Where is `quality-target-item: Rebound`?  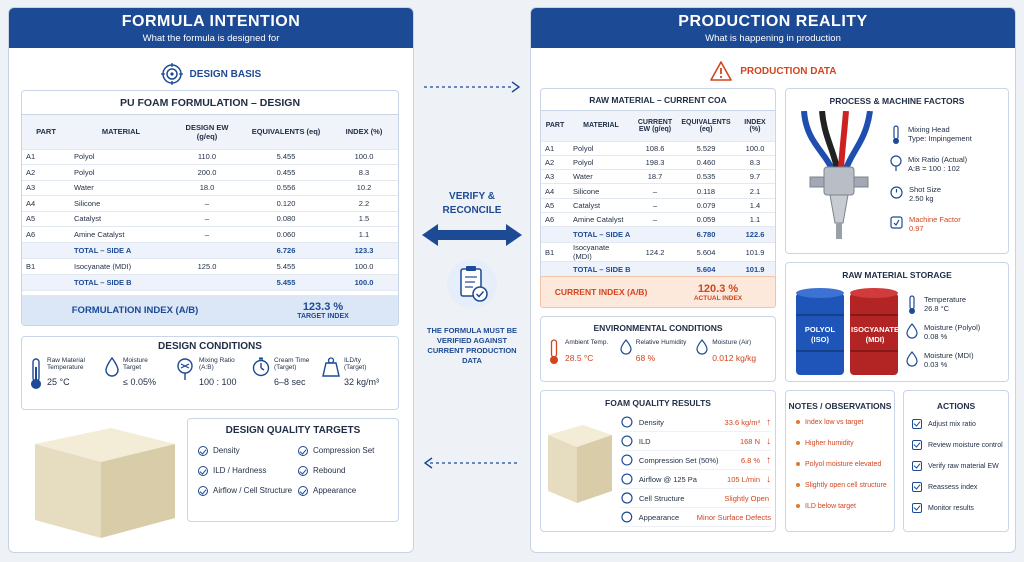 quality-target-item: Rebound is located at coordinates (348, 471).